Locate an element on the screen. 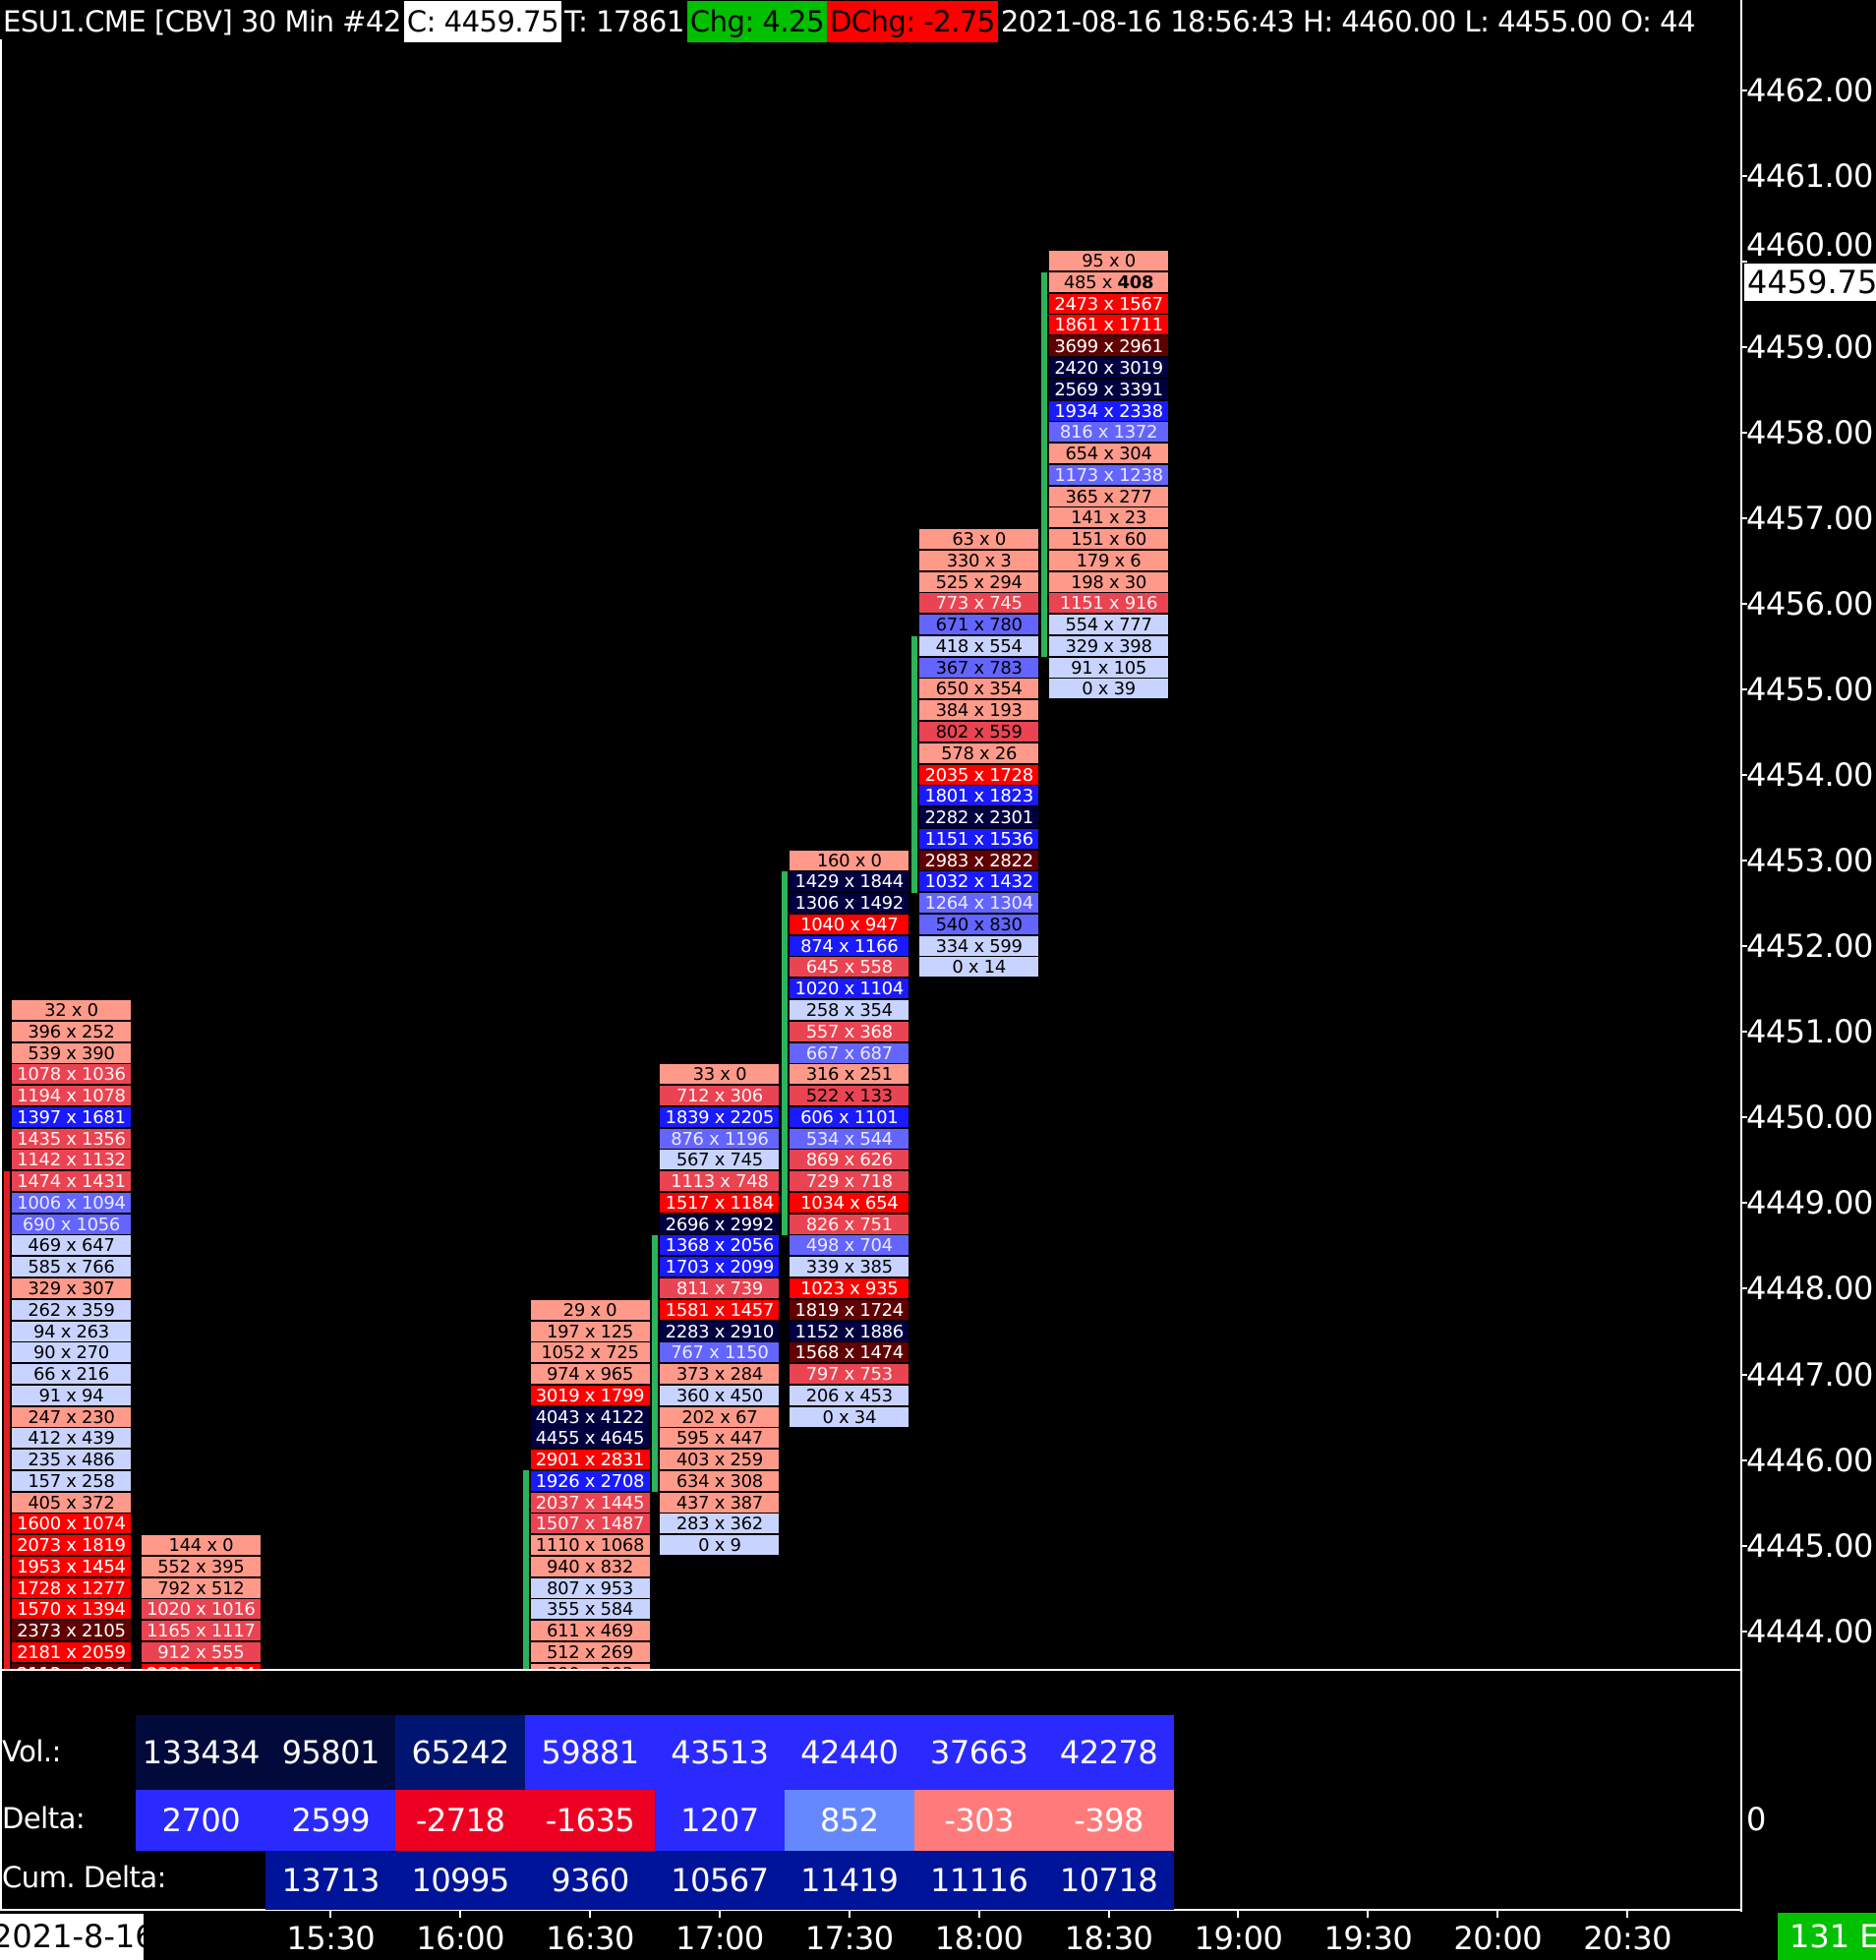 Image resolution: width=1876 pixels, height=1960 pixels. time-label: 18:30 is located at coordinates (1108, 1938).